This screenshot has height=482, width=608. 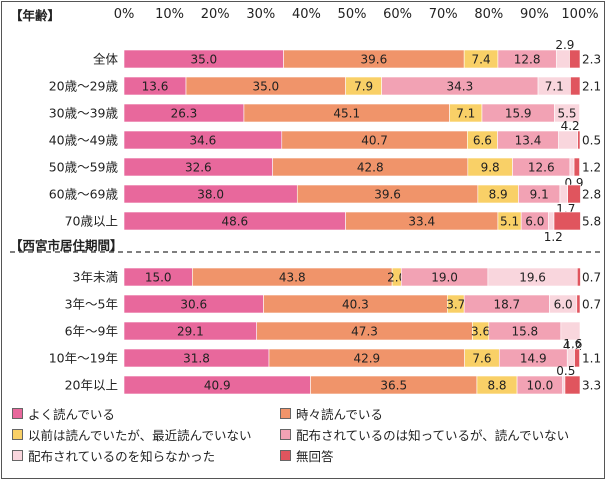 What do you see at coordinates (533, 359) in the screenshot?
I see `data-label: 14.9` at bounding box center [533, 359].